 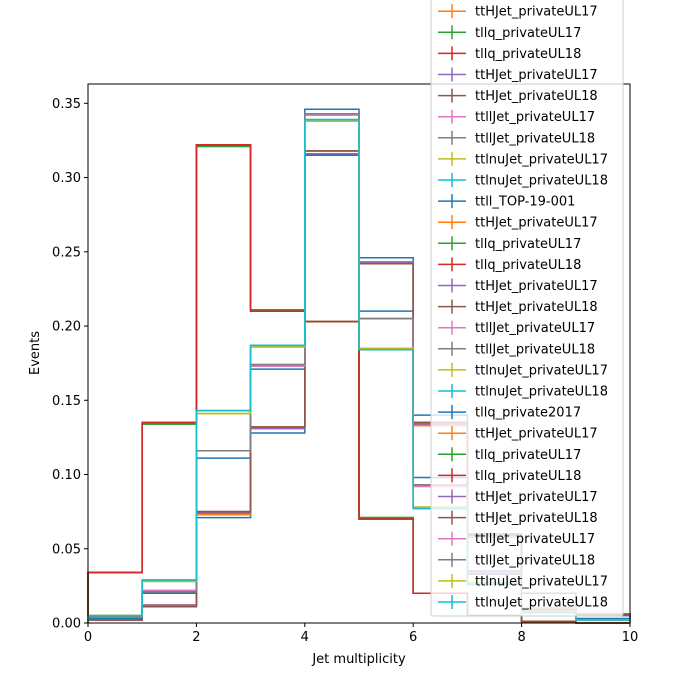 I want to click on y-axis-label: Events, so click(x=35, y=353).